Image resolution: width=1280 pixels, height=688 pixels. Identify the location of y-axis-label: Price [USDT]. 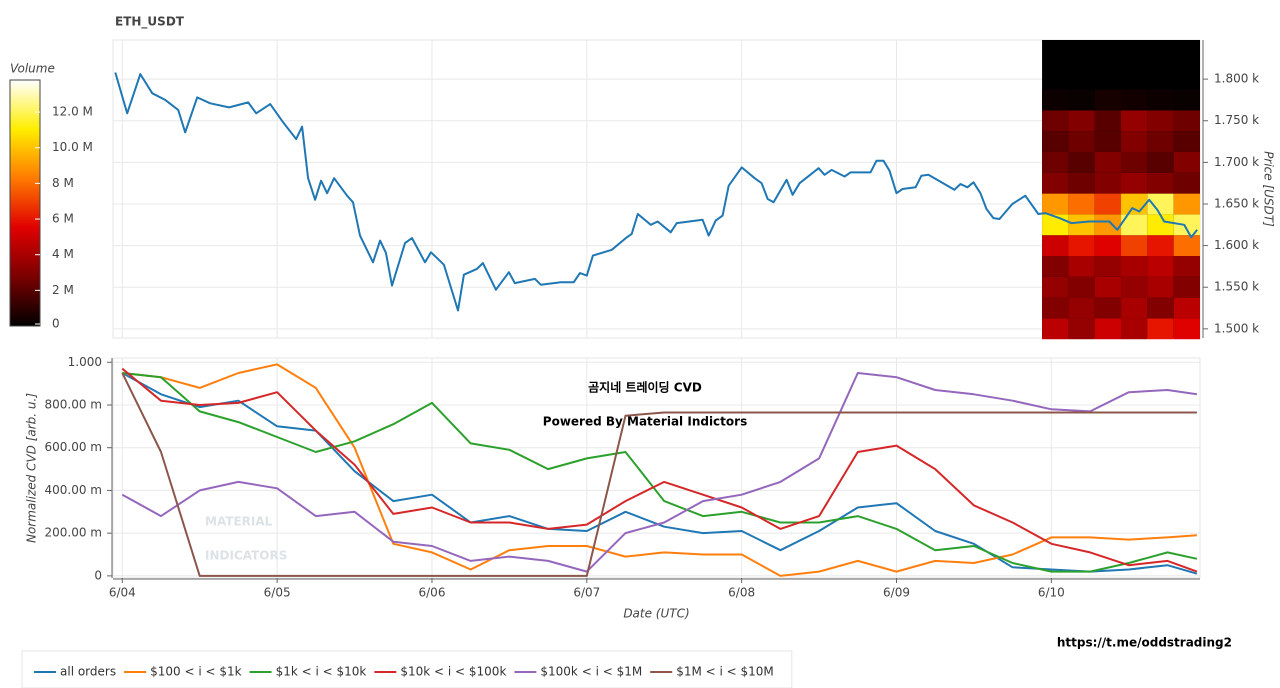
(1269, 189).